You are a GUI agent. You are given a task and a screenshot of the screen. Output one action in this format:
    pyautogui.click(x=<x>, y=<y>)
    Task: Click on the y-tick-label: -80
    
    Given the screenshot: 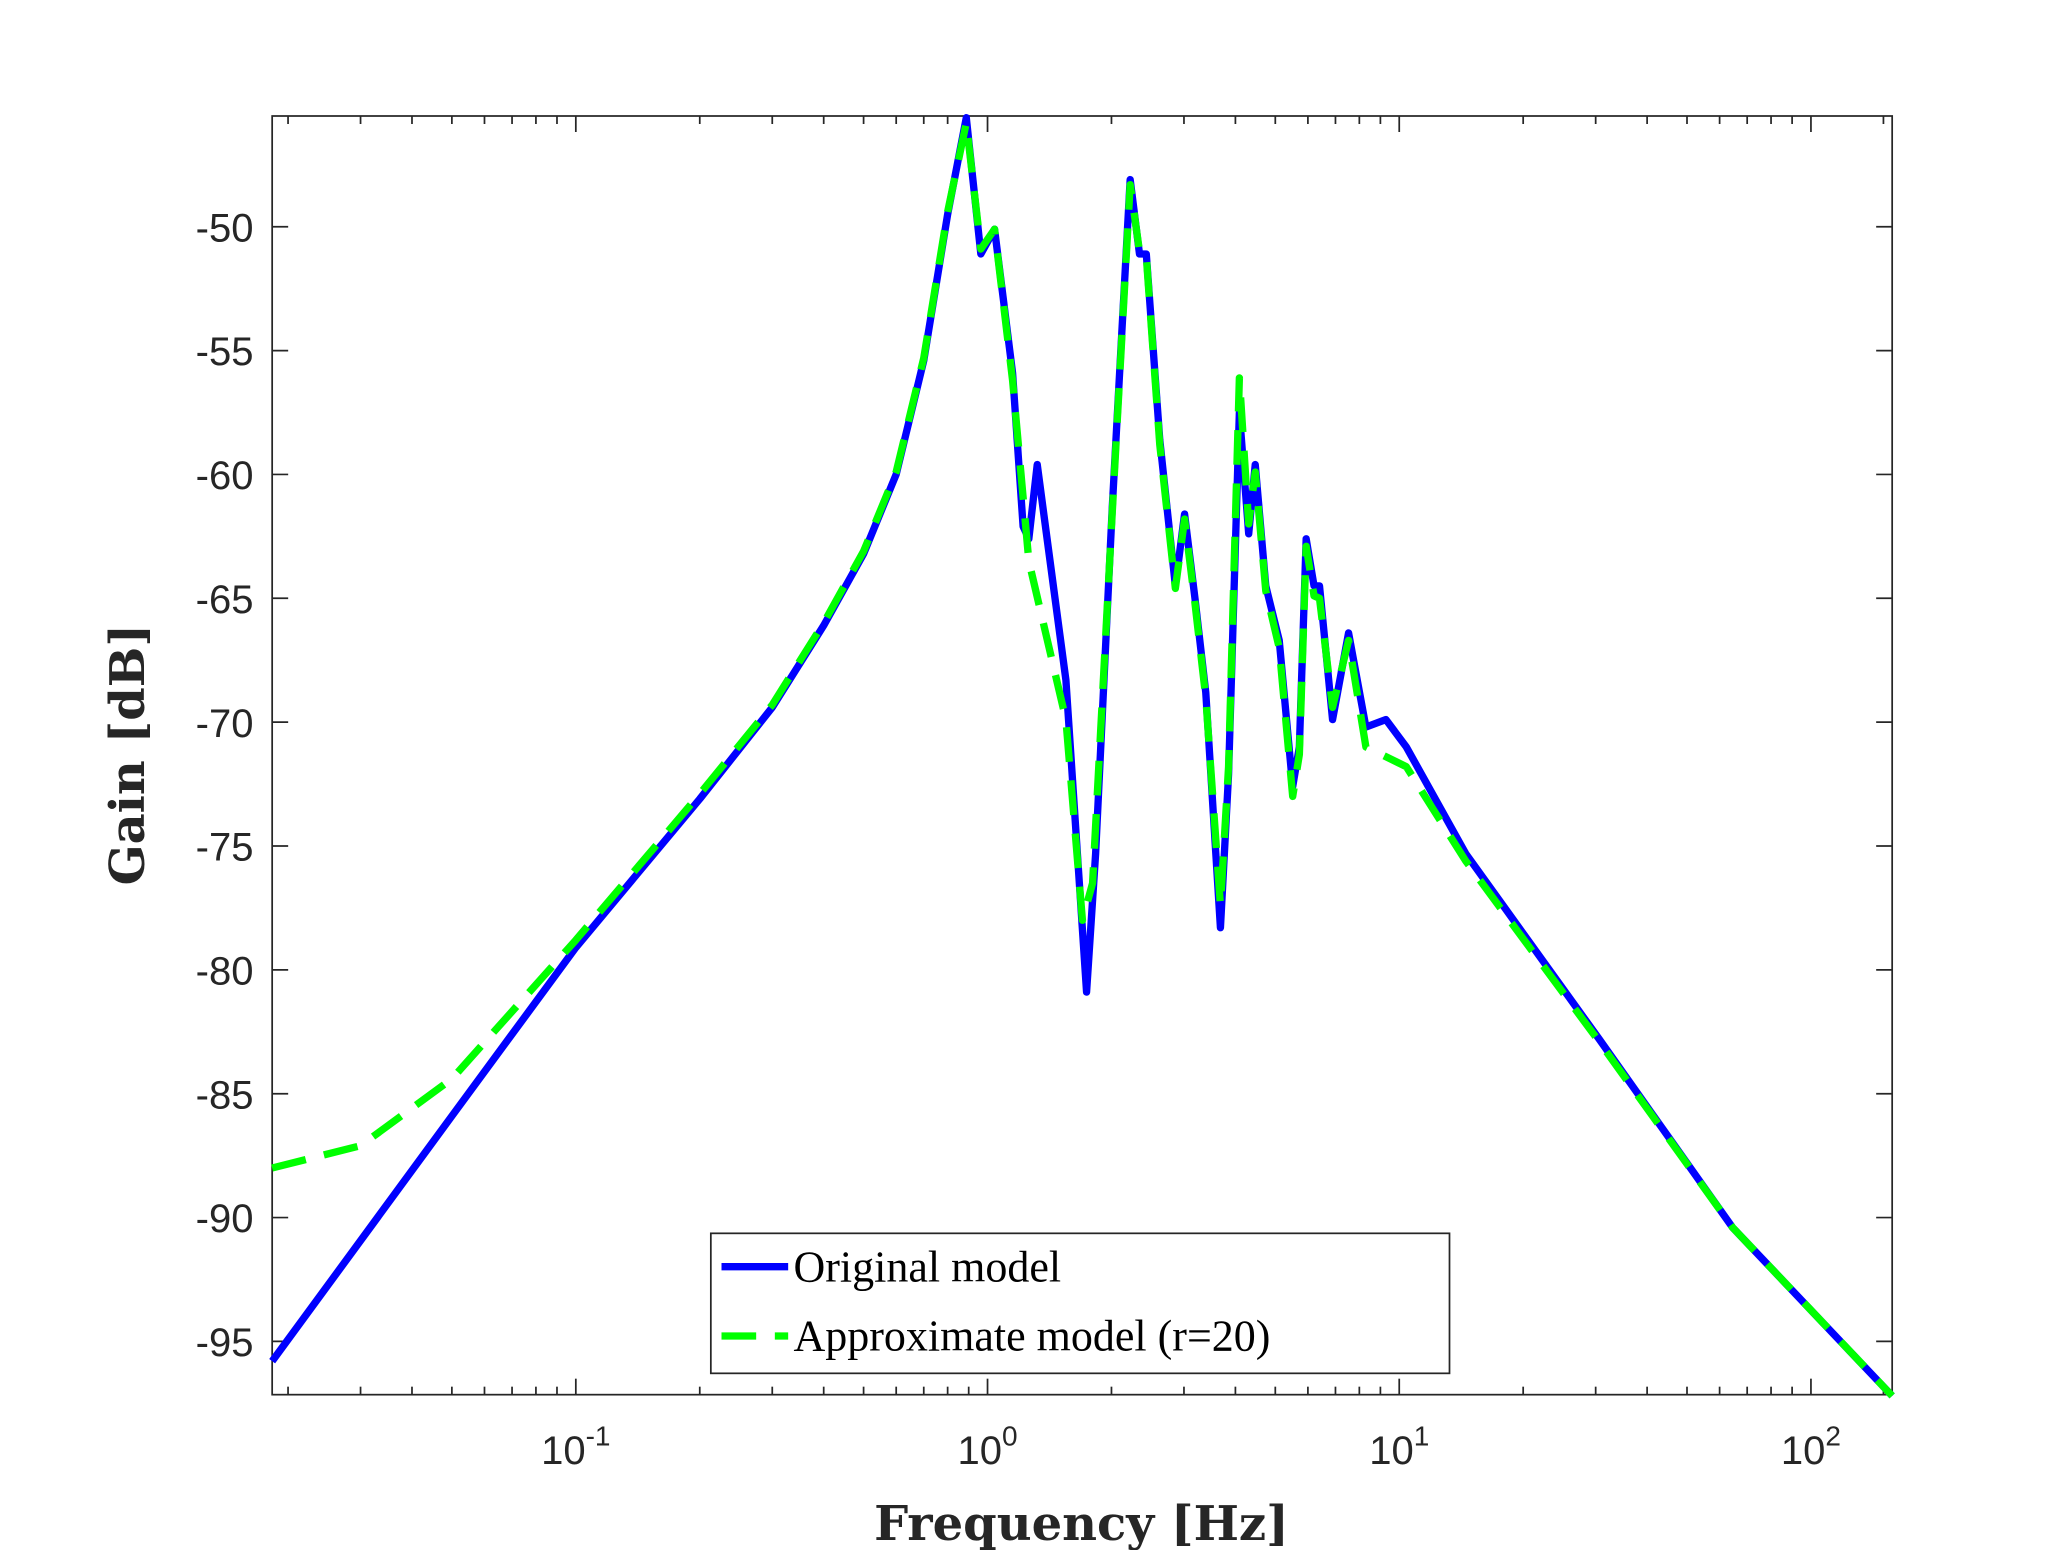 What is the action you would take?
    pyautogui.click(x=225, y=972)
    